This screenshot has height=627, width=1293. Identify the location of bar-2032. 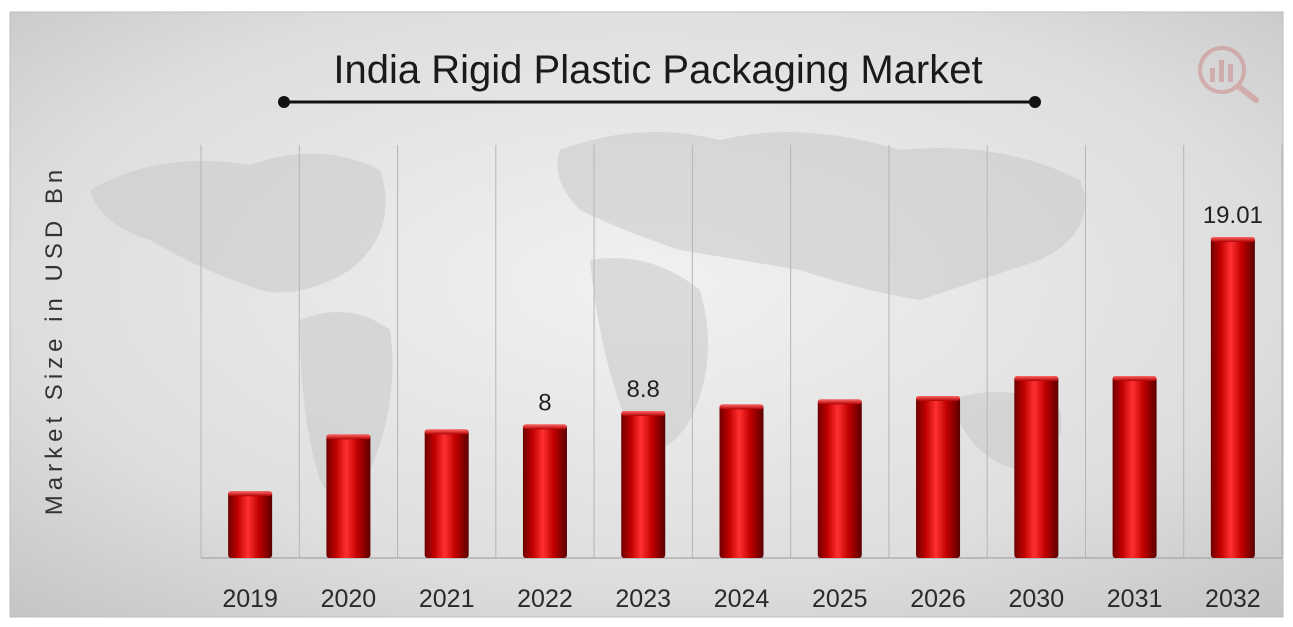
(1232, 397).